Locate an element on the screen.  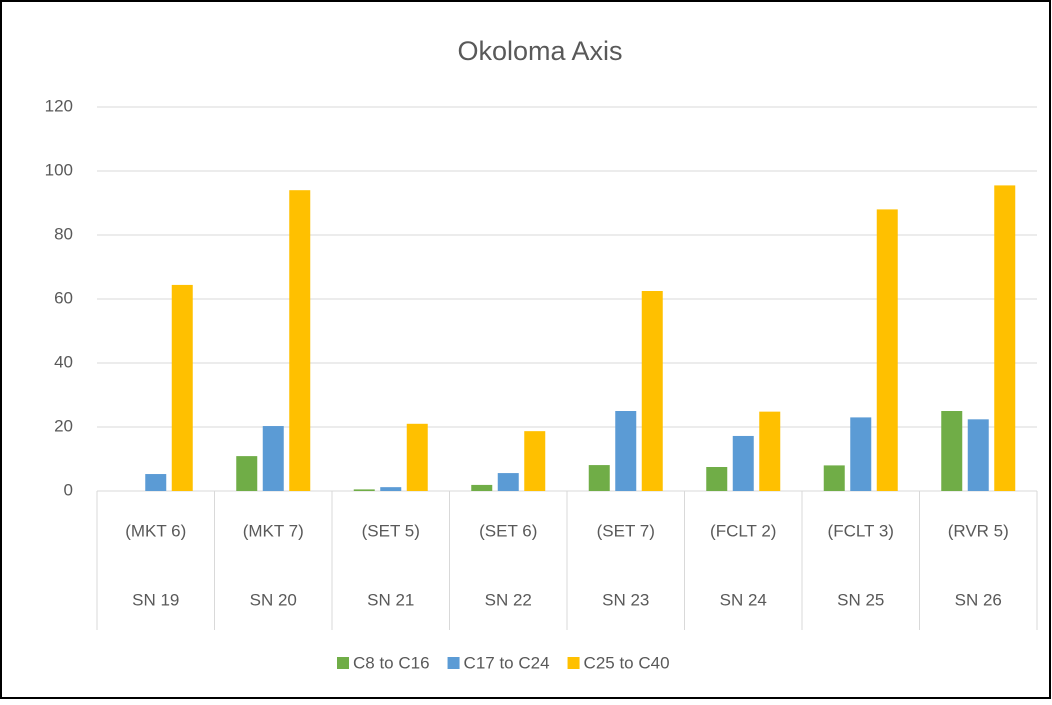
x-group-label: SN 25 is located at coordinates (860, 599).